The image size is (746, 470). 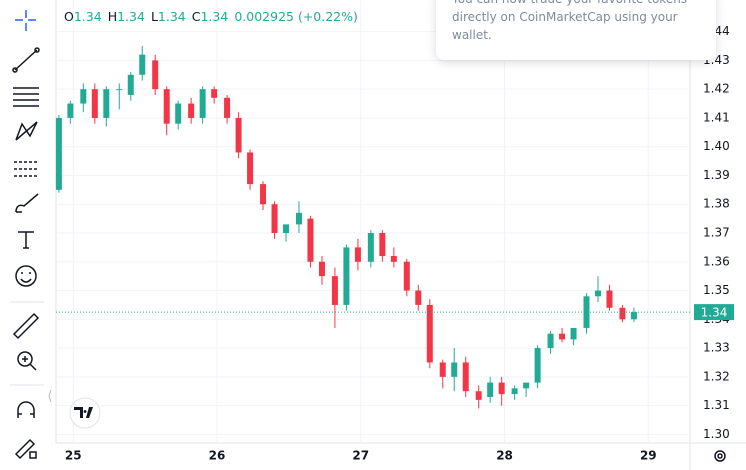 What do you see at coordinates (26, 240) in the screenshot?
I see `text-tool` at bounding box center [26, 240].